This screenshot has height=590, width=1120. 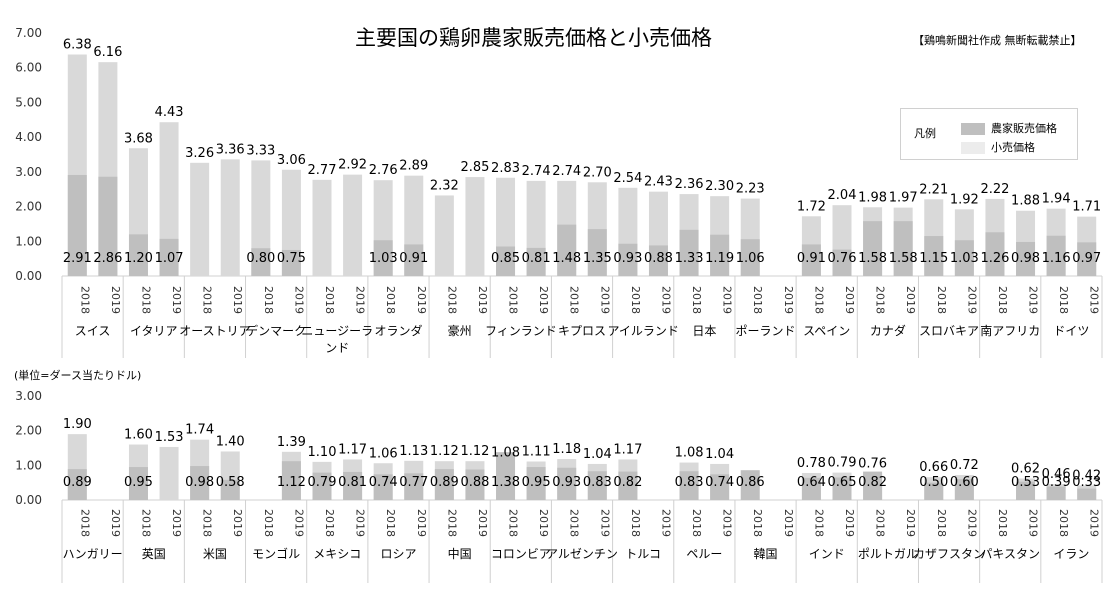 I want to click on x-category-label: ポーランド, so click(x=766, y=331).